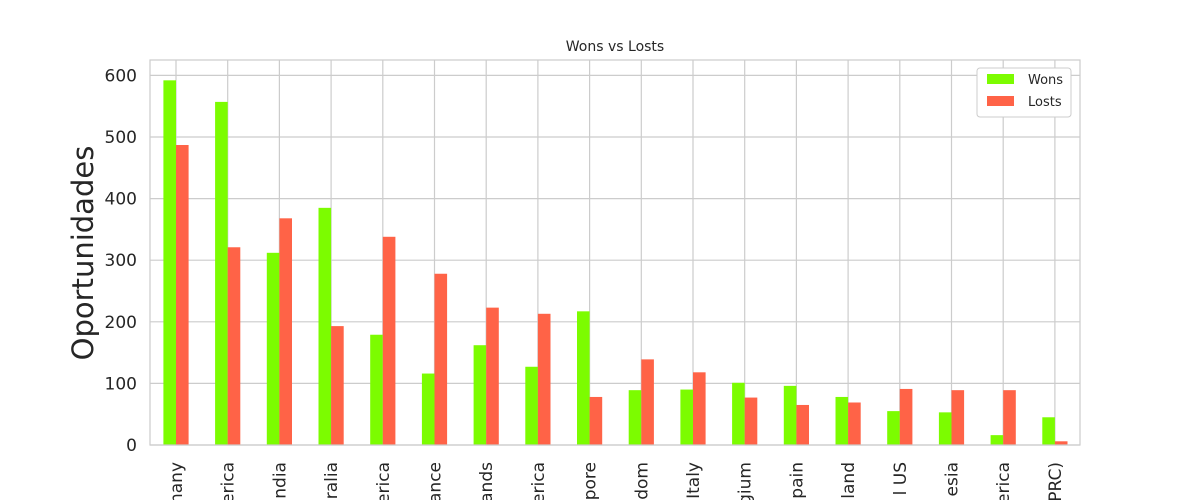 Image resolution: width=1200 pixels, height=500 pixels. Describe the element at coordinates (694, 480) in the screenshot. I see `x-tick-label: Italy` at that location.